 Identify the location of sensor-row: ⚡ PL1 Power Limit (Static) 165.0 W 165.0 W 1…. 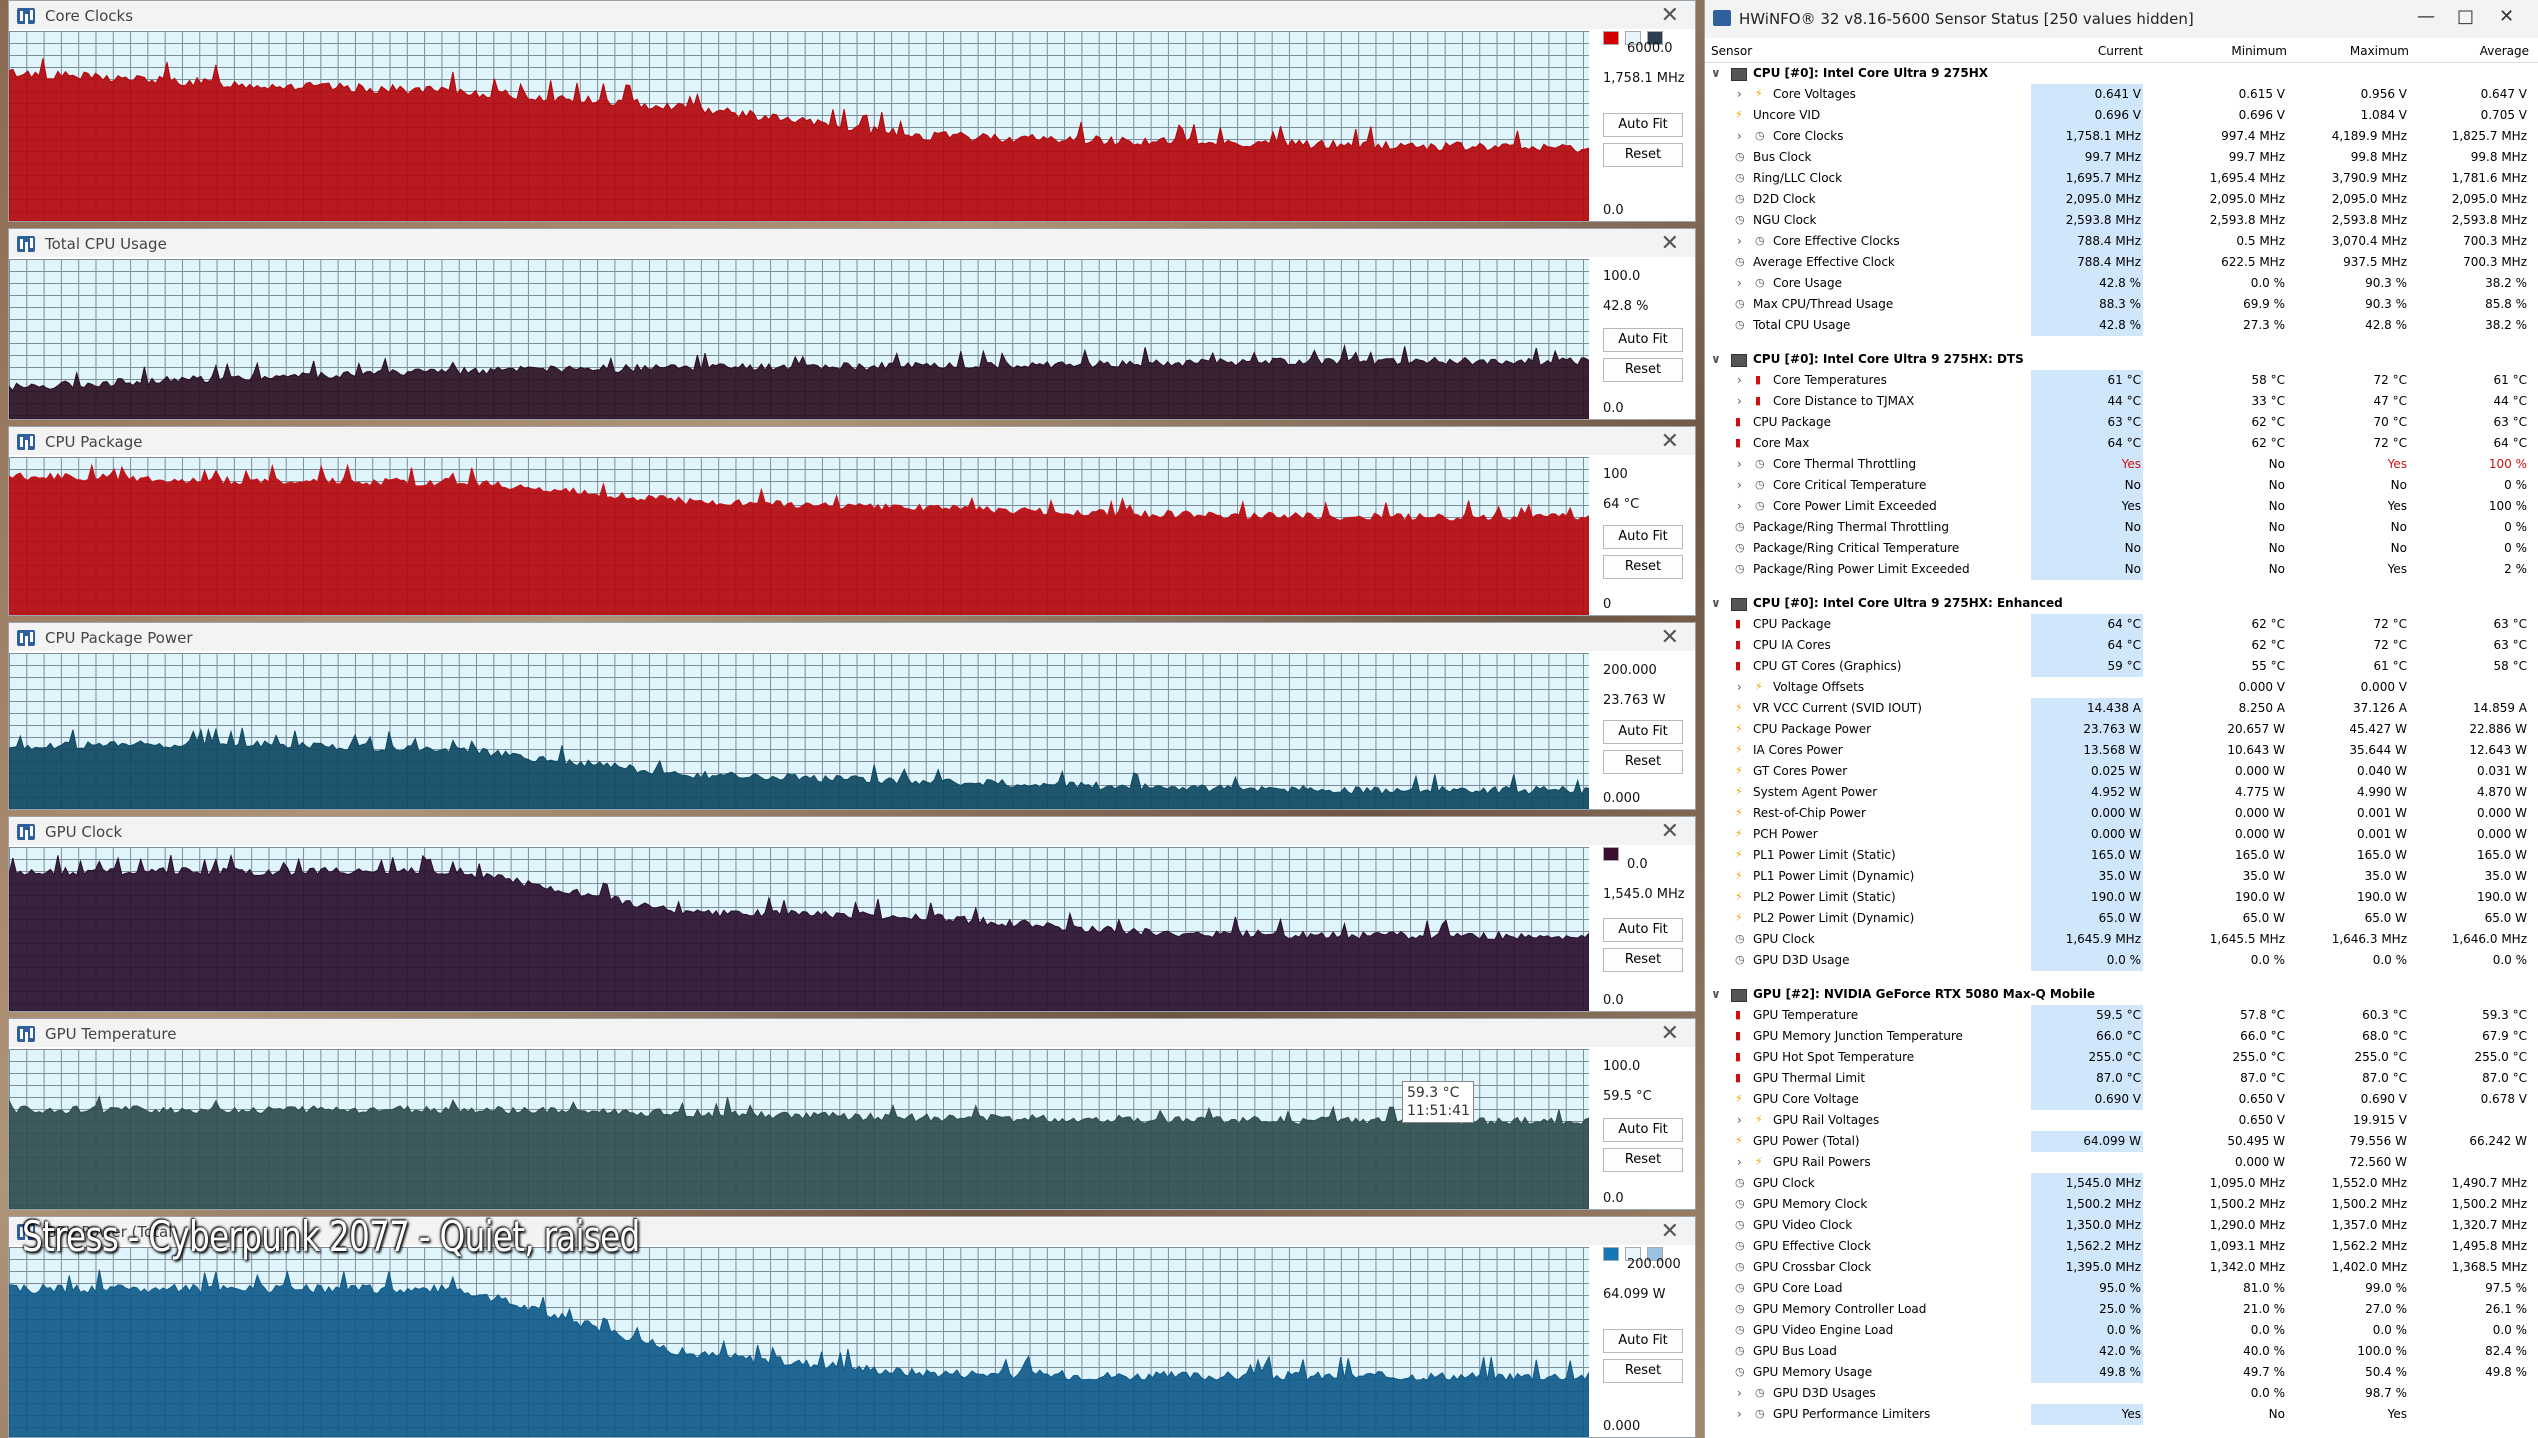
(2121, 855).